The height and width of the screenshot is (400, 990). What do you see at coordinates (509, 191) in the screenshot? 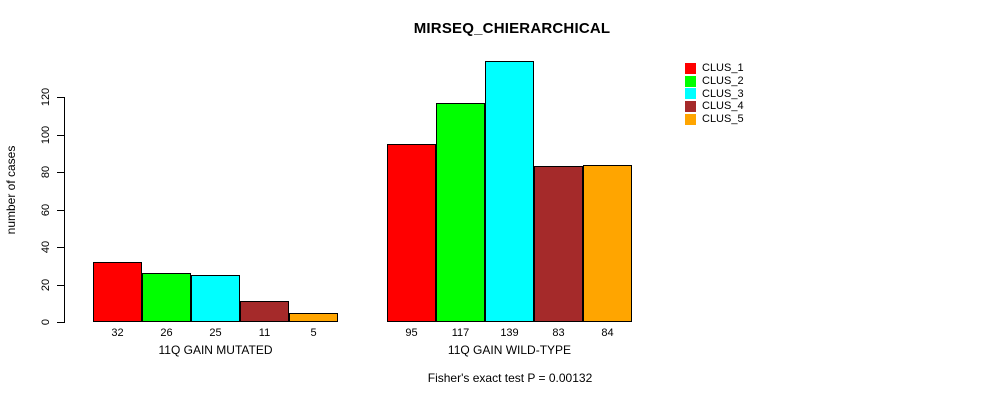
I see `bar-clus_3-group2` at bounding box center [509, 191].